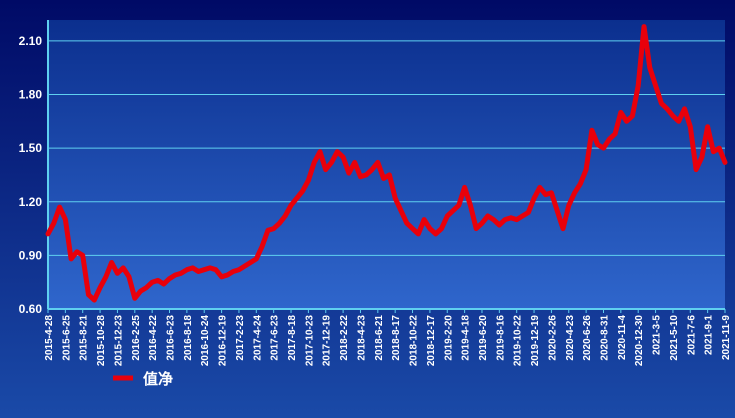 The image size is (735, 418). I want to click on x-tick-label: 2019-4-18, so click(466, 338).